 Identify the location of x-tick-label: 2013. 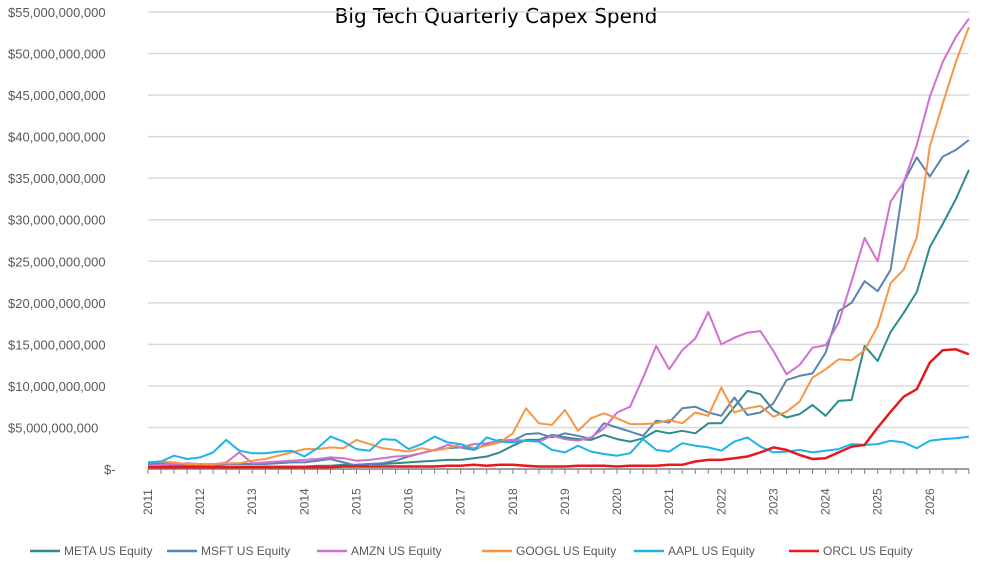
(252, 501).